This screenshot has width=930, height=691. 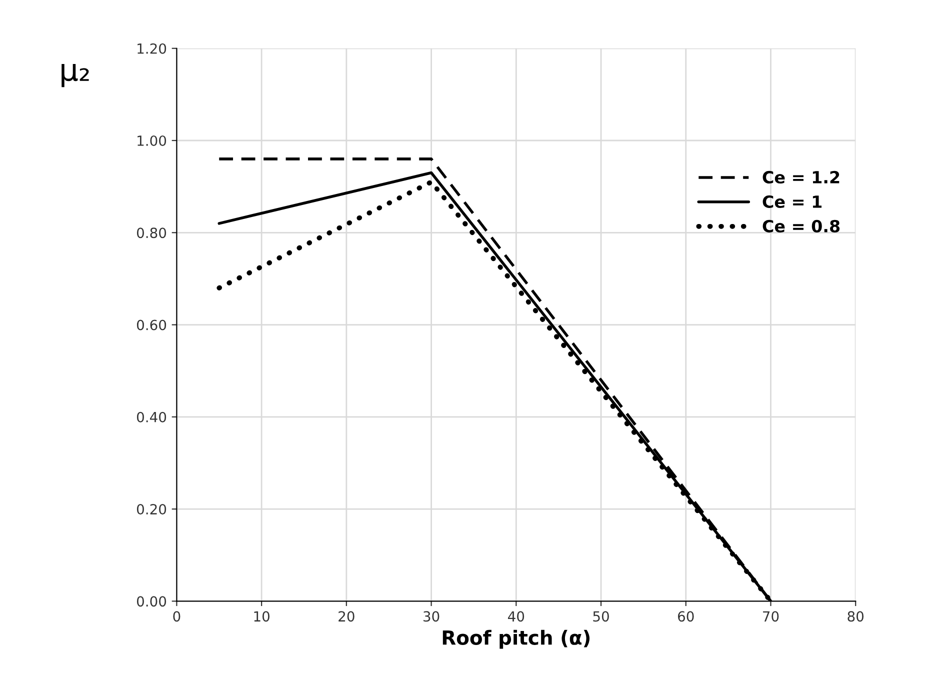 What do you see at coordinates (686, 616) in the screenshot?
I see `x-tick-label: 60` at bounding box center [686, 616].